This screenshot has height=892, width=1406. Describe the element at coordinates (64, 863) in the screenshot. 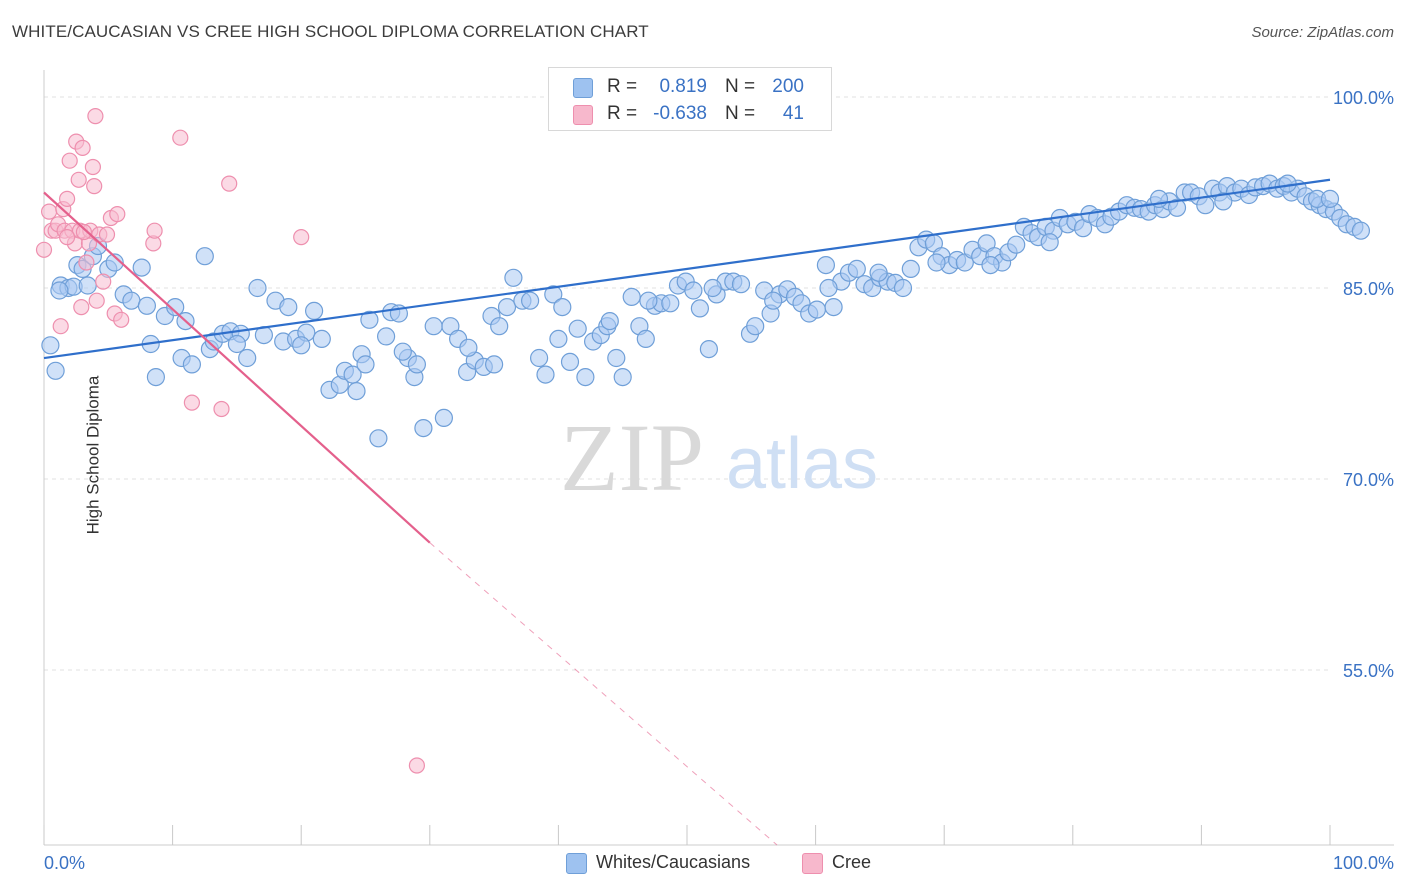

I see `x-tick-label: 0.0%` at that location.